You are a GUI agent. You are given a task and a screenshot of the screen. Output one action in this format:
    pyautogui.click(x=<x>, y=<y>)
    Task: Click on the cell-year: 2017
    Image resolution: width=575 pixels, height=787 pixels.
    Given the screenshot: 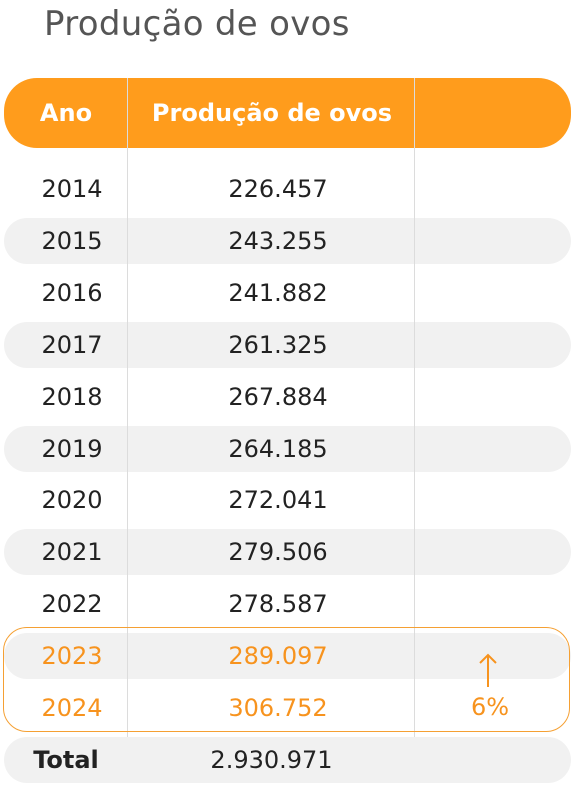 What is the action you would take?
    pyautogui.click(x=72, y=344)
    